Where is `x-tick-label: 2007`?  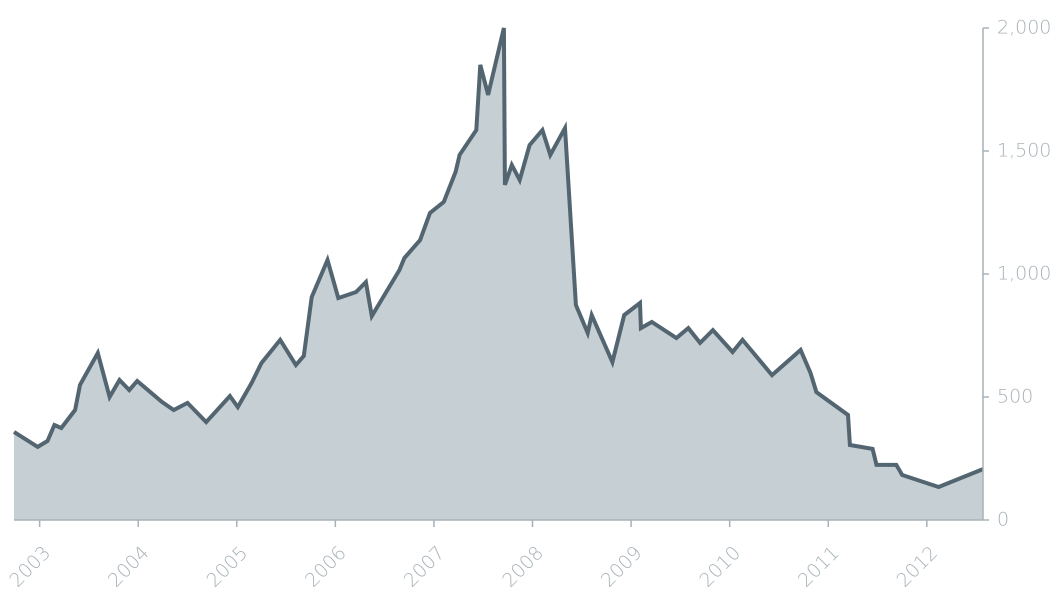
x-tick-label: 2007 is located at coordinates (425, 567).